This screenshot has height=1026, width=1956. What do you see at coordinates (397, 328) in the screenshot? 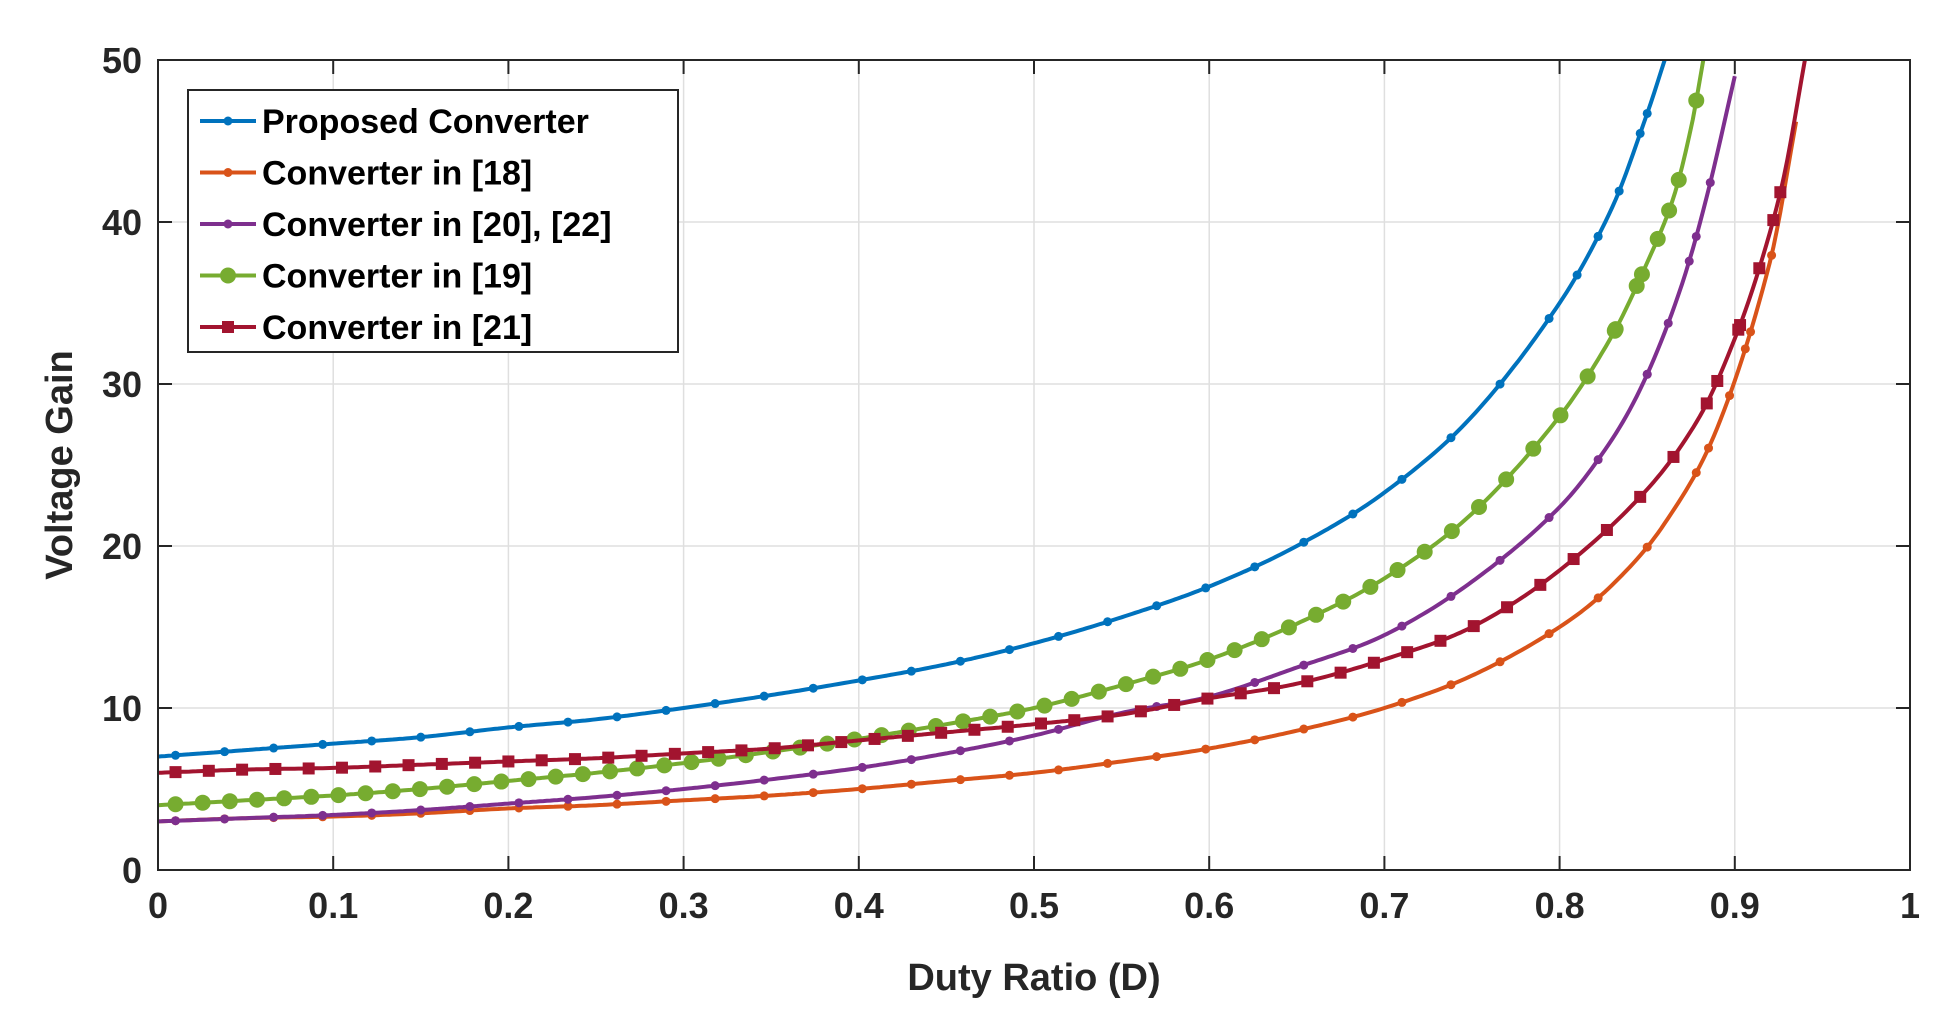
I see `legend-label: Converter in [21]` at bounding box center [397, 328].